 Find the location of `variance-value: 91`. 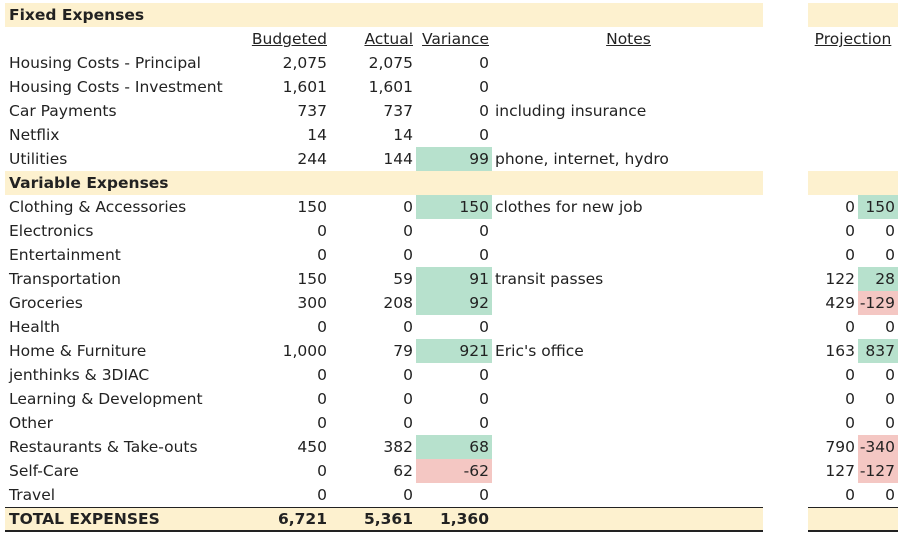

variance-value: 91 is located at coordinates (454, 279).